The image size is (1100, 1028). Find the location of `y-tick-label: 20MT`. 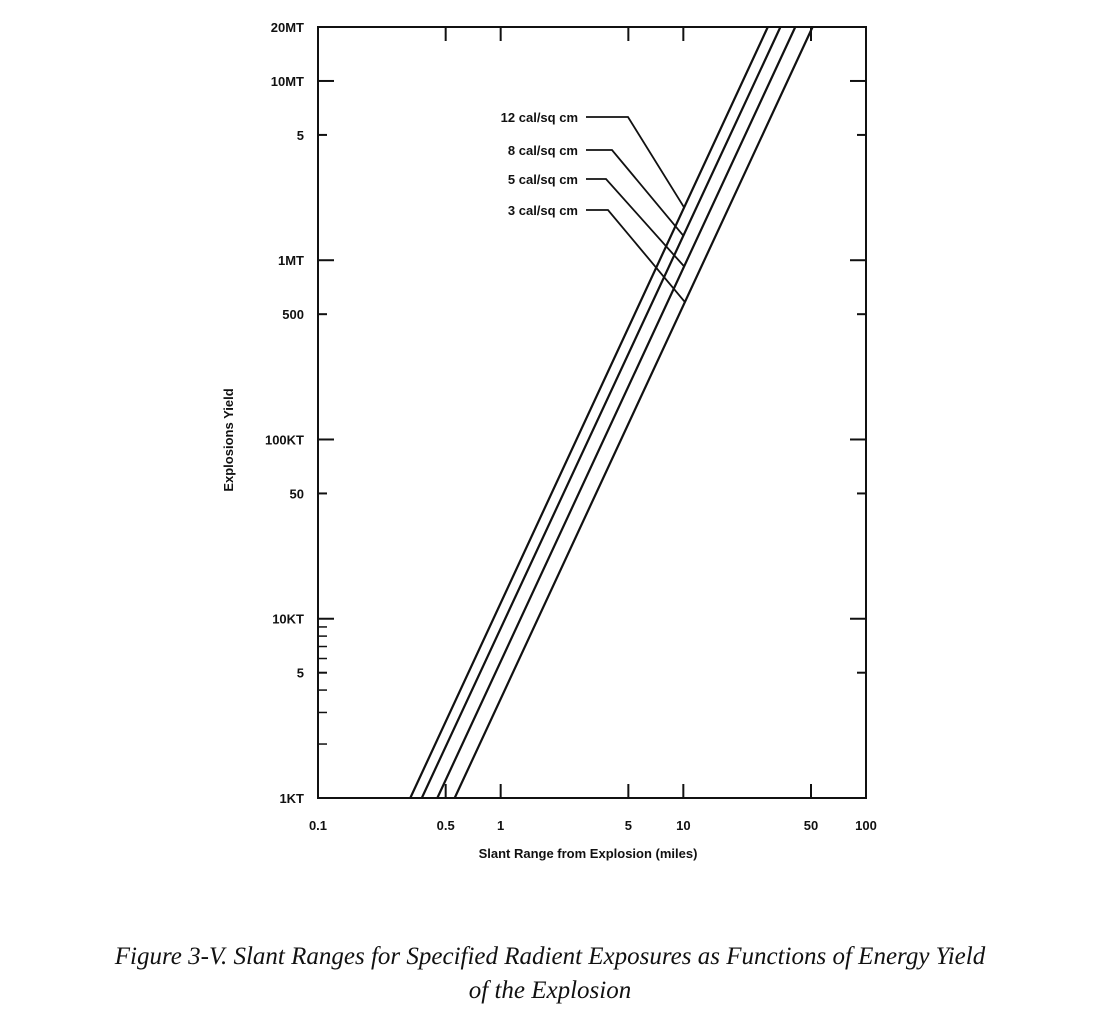

y-tick-label: 20MT is located at coordinates (287, 27).